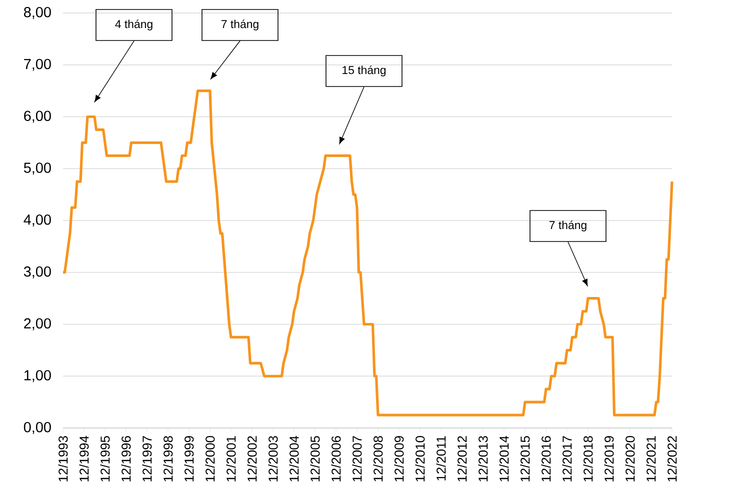 The width and height of the screenshot is (735, 500). What do you see at coordinates (357, 459) in the screenshot?
I see `x-tick-label: 12/2007` at bounding box center [357, 459].